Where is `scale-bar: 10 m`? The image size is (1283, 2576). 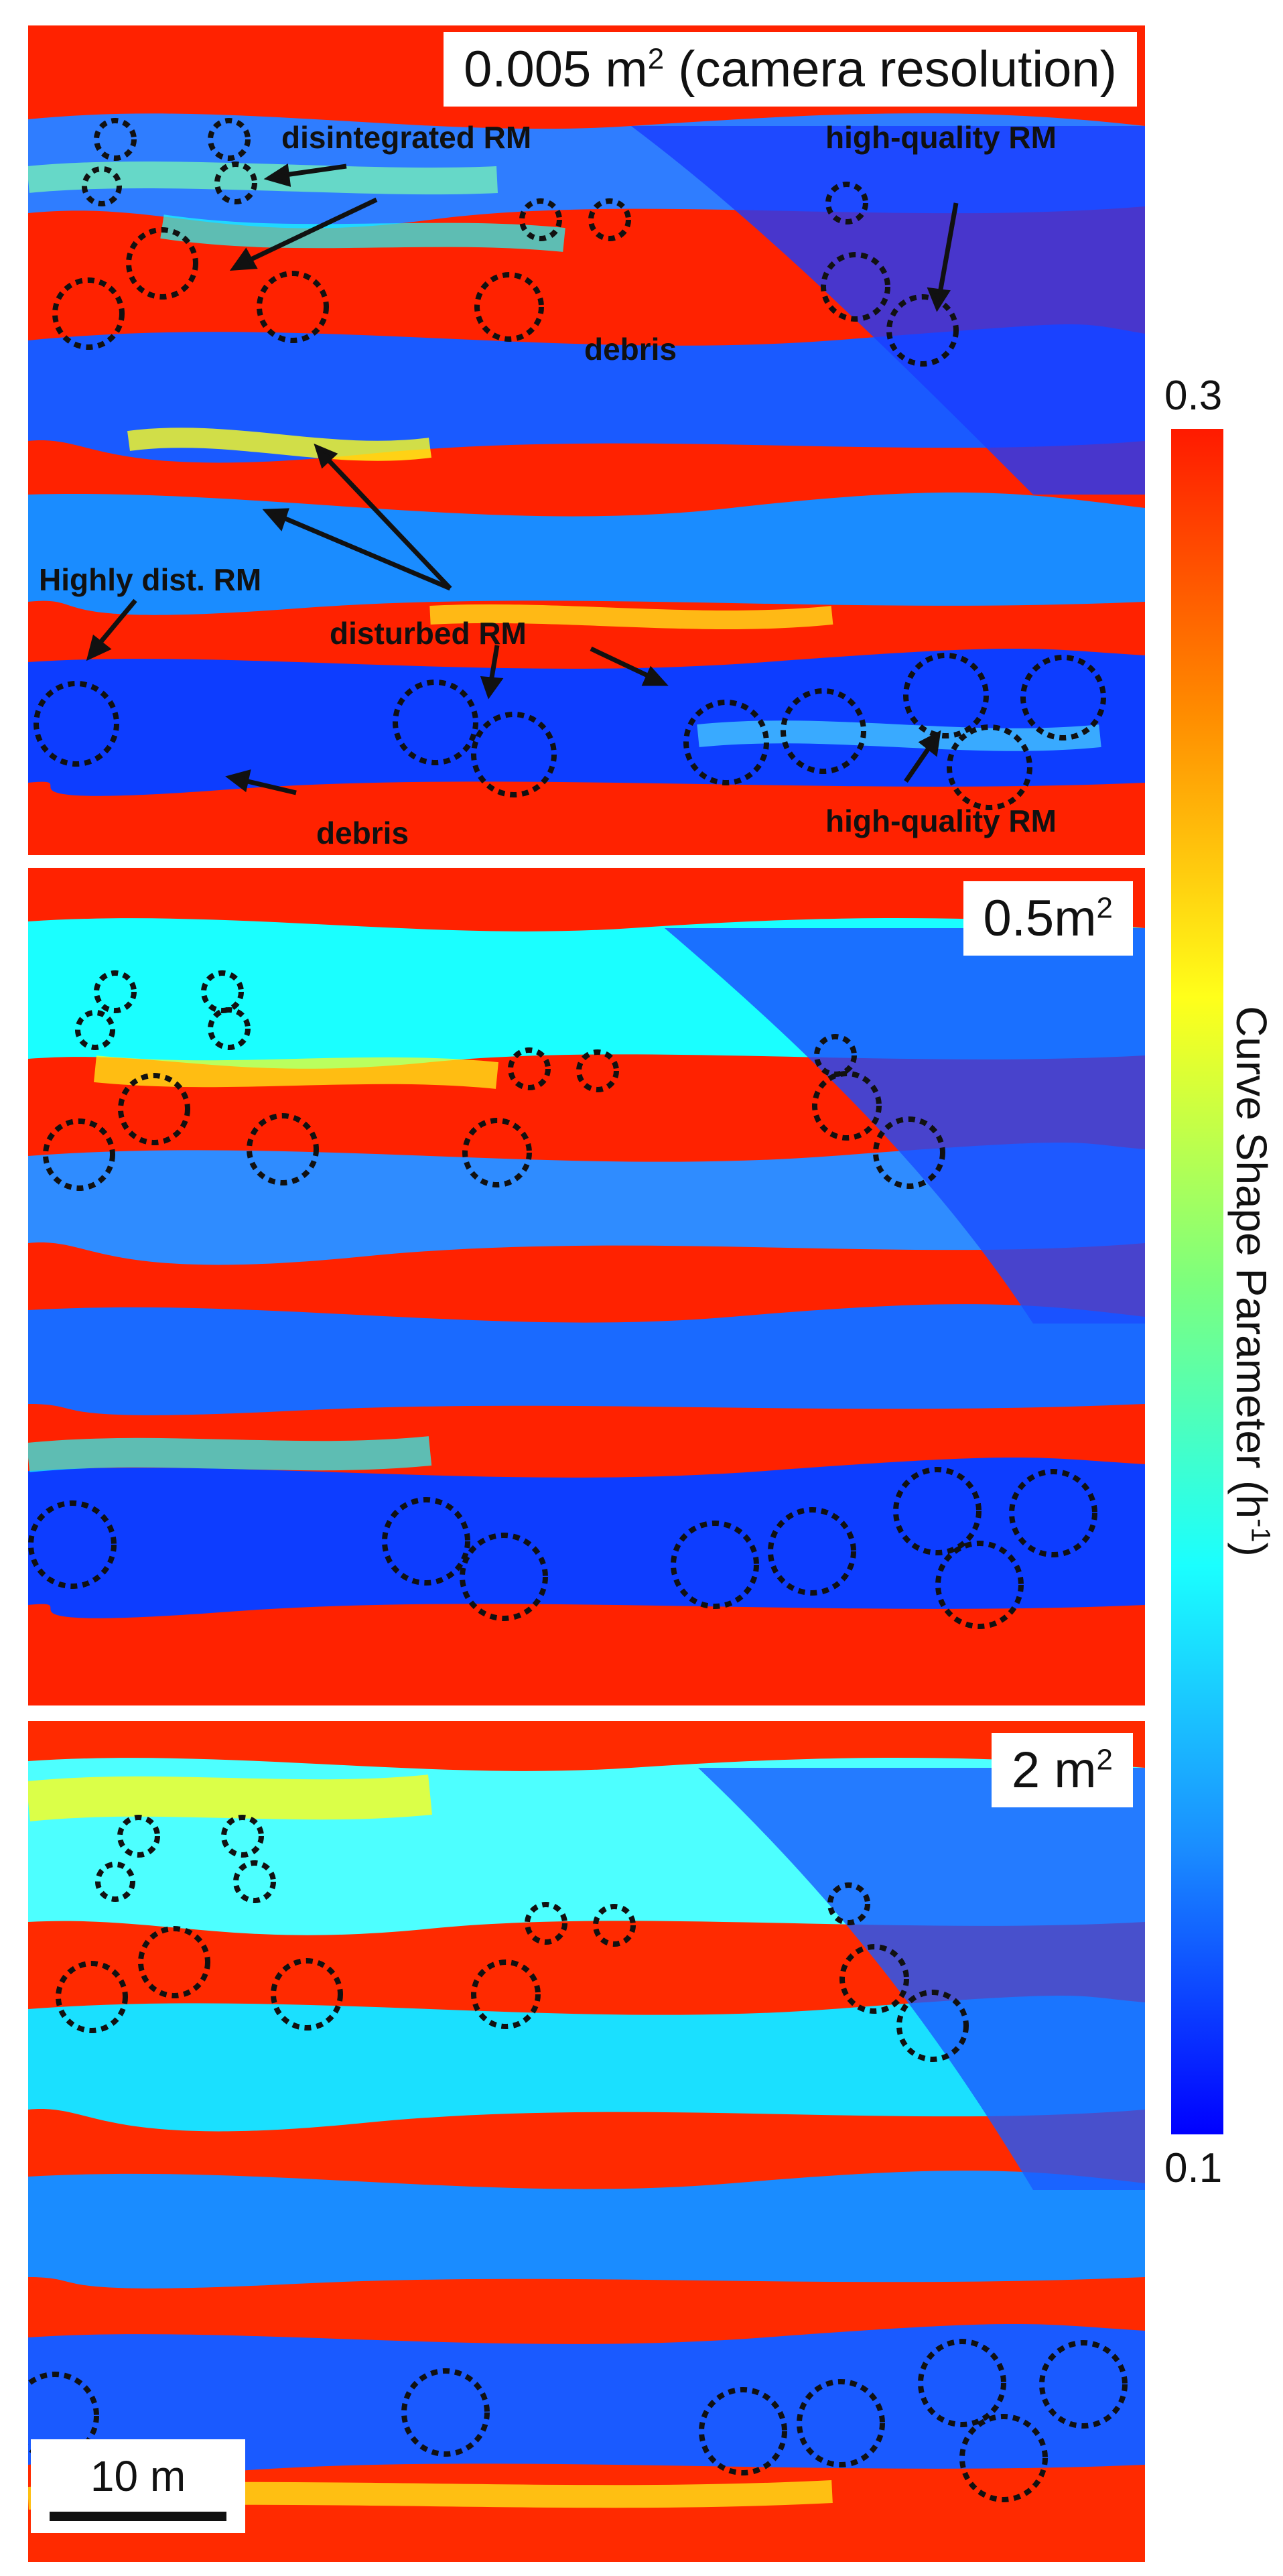 scale-bar: 10 m is located at coordinates (138, 2486).